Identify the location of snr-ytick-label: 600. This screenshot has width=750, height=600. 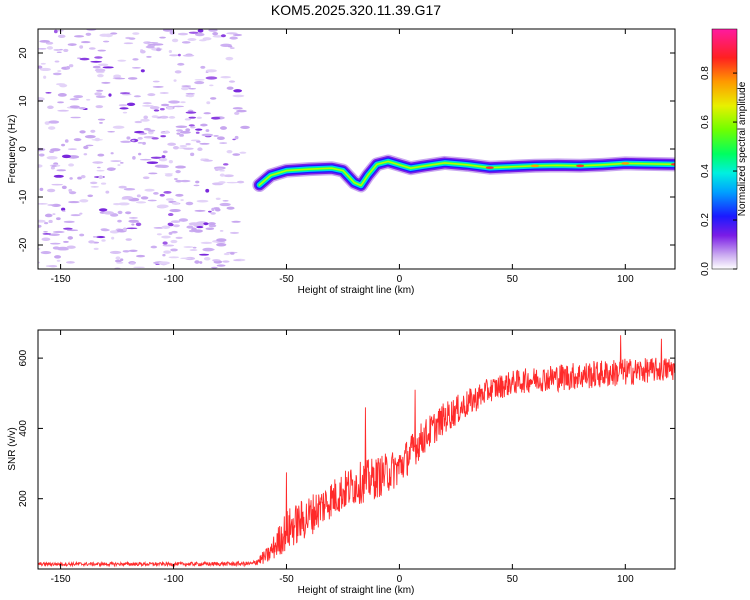
(23, 357).